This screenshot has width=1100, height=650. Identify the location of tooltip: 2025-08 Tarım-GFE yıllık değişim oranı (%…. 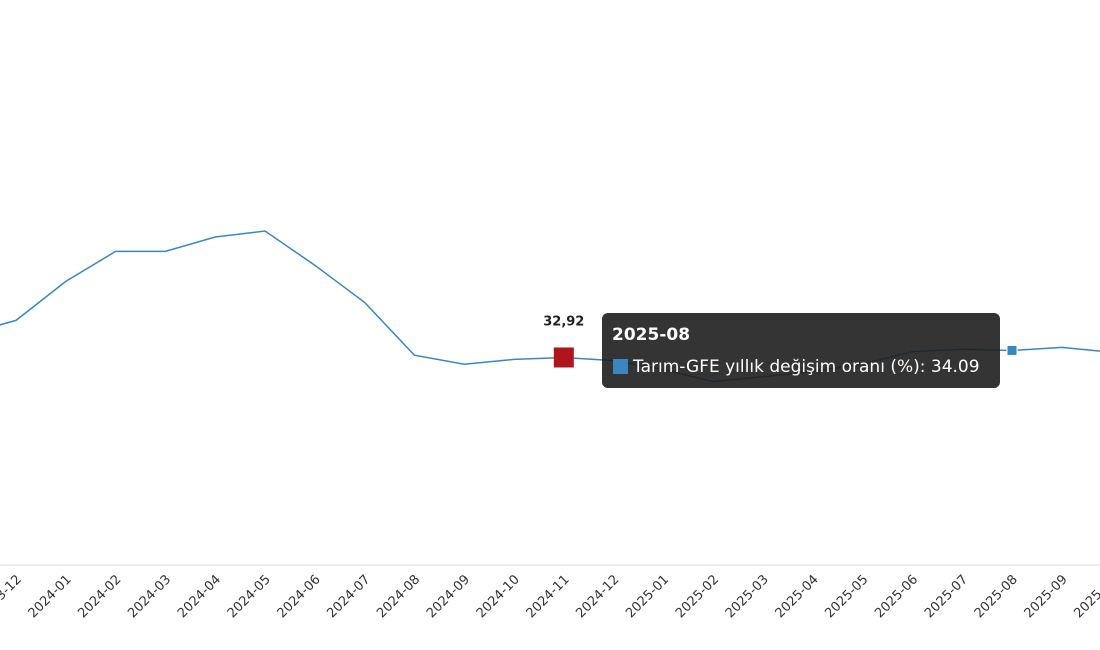
(801, 350).